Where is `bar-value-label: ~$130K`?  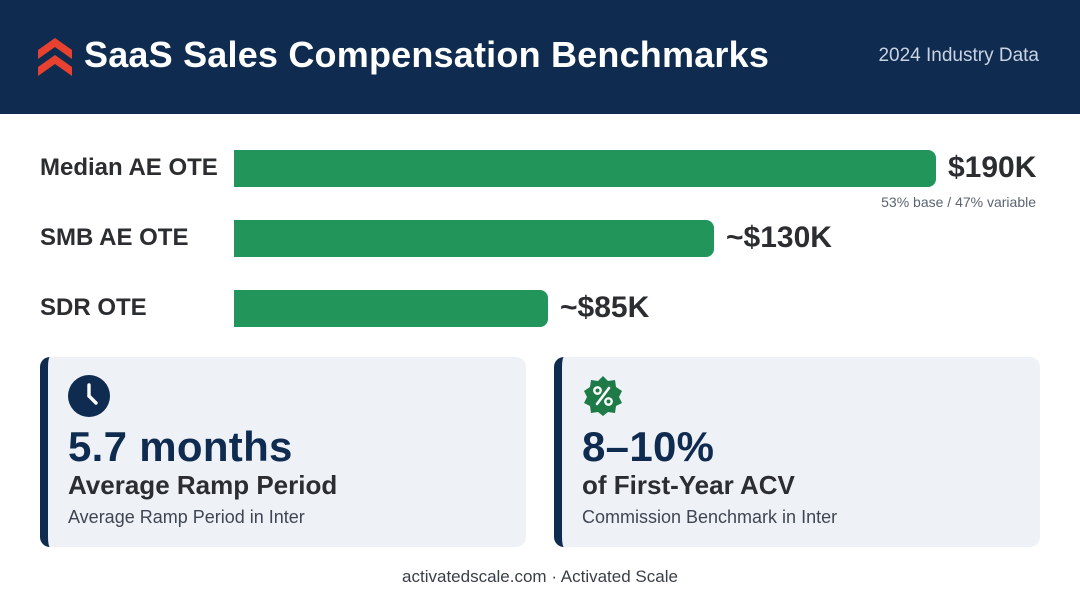
bar-value-label: ~$130K is located at coordinates (779, 237).